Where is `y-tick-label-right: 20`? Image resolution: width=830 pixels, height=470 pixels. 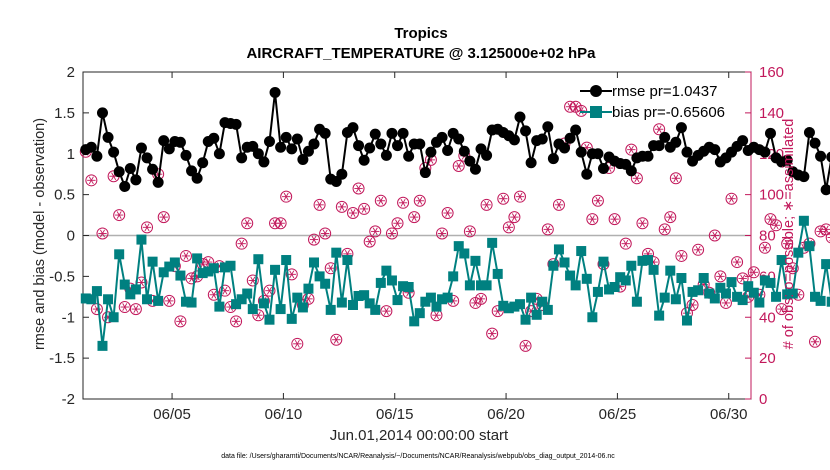 y-tick-label-right: 20 is located at coordinates (767, 358).